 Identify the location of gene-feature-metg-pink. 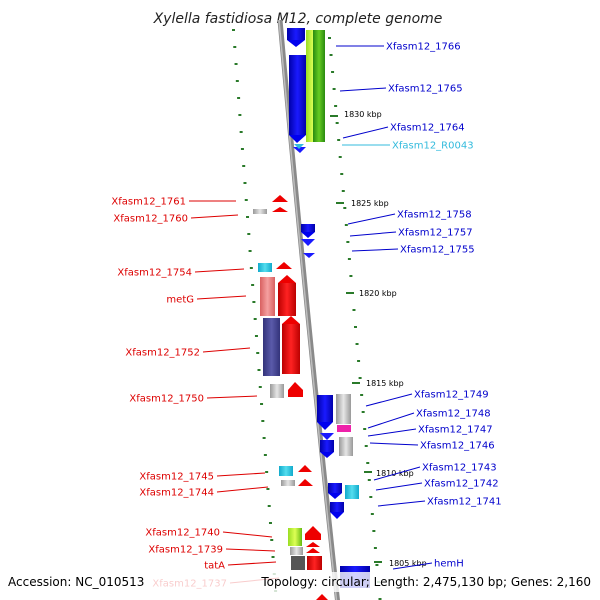
(267, 296).